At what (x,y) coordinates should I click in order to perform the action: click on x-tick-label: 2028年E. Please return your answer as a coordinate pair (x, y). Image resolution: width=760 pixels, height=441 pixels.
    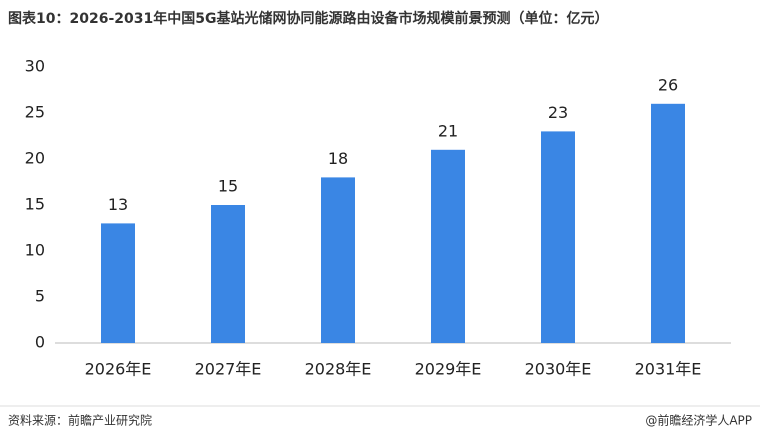
    Looking at the image, I should click on (338, 369).